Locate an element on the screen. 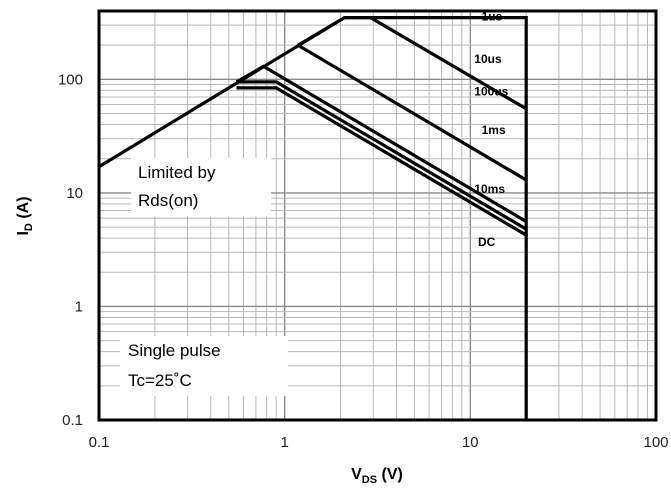 This screenshot has height=488, width=671. y-axis-title: ID (A) is located at coordinates (25, 215).